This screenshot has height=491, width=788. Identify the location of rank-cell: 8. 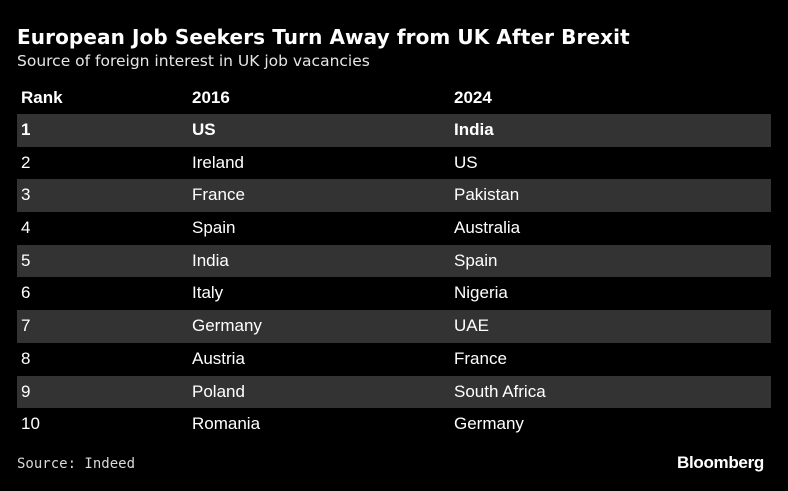
(26, 358).